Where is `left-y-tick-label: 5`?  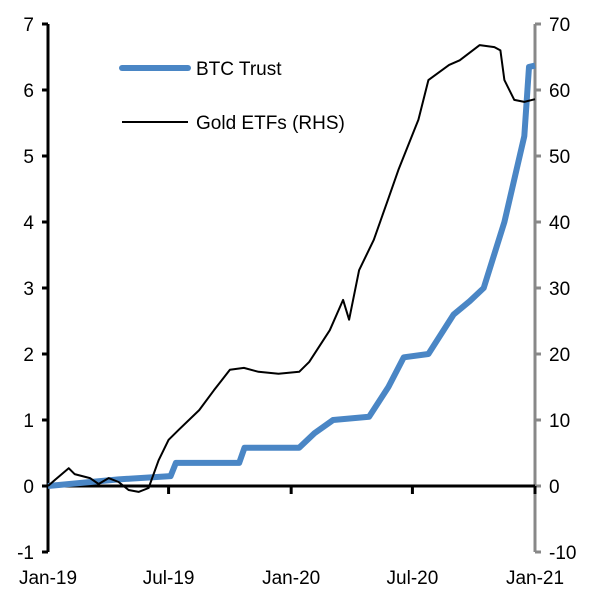
left-y-tick-label: 5 is located at coordinates (28, 157).